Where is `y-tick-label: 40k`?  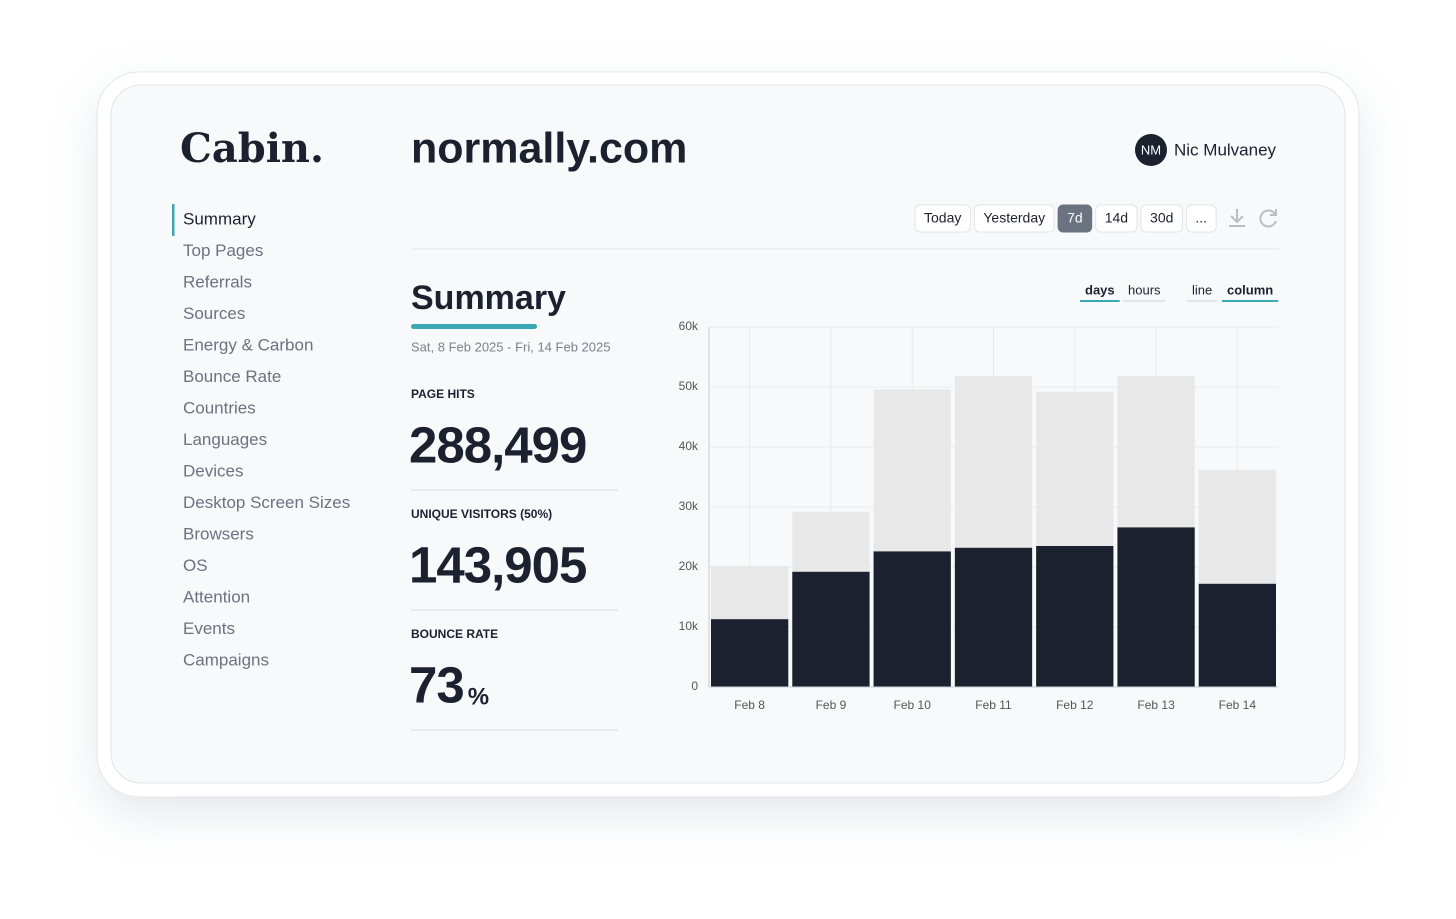 y-tick-label: 40k is located at coordinates (689, 446).